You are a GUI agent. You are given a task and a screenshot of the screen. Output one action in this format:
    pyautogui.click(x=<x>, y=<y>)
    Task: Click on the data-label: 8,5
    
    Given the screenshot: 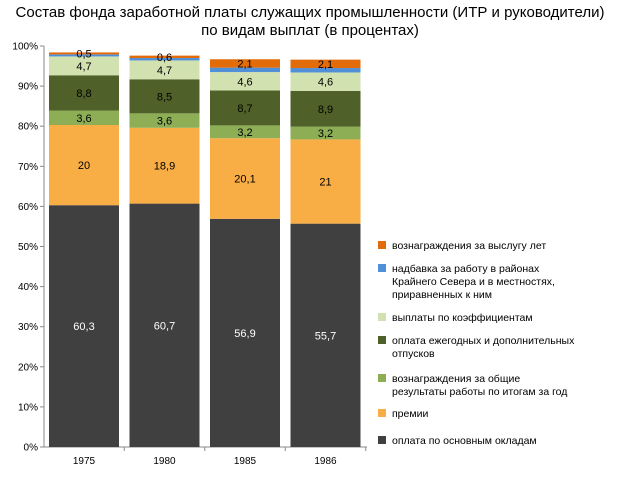 What is the action you would take?
    pyautogui.click(x=164, y=97)
    